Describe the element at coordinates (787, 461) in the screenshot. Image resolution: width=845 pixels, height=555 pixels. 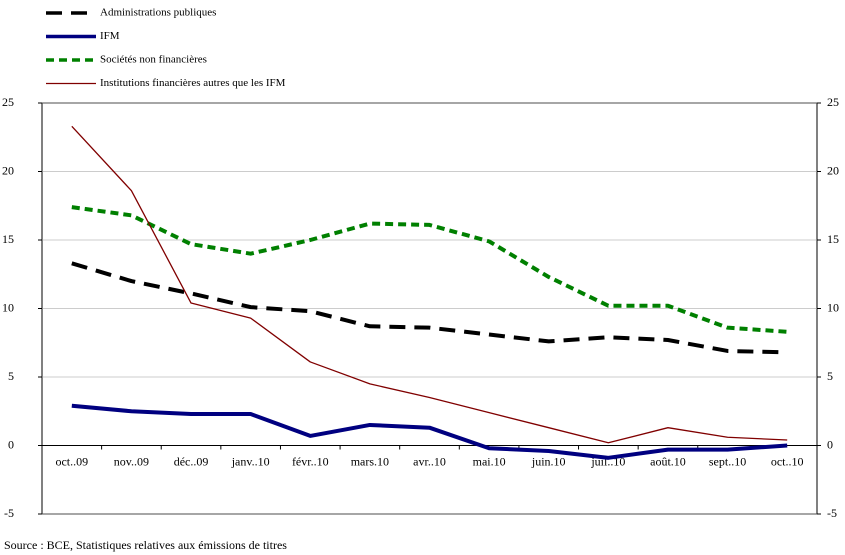
I see `x-tick-label: oct..10` at that location.